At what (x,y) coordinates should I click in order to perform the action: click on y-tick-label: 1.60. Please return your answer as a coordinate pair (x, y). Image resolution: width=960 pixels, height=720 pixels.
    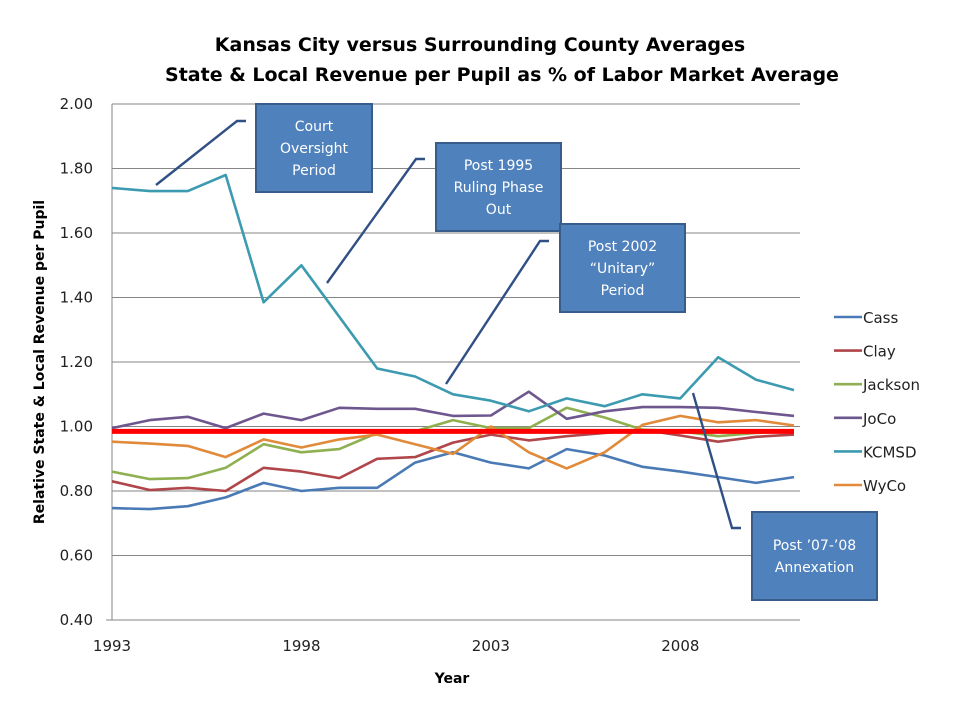
    Looking at the image, I should click on (76, 233).